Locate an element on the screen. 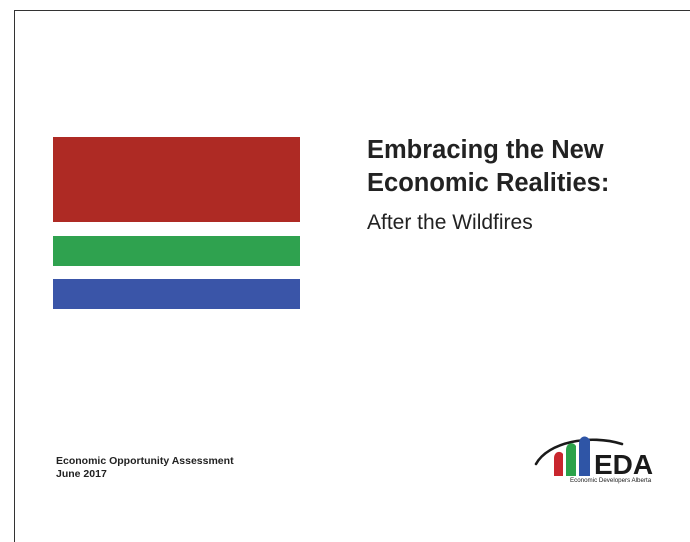  logo-swoosh is located at coordinates (579, 452).